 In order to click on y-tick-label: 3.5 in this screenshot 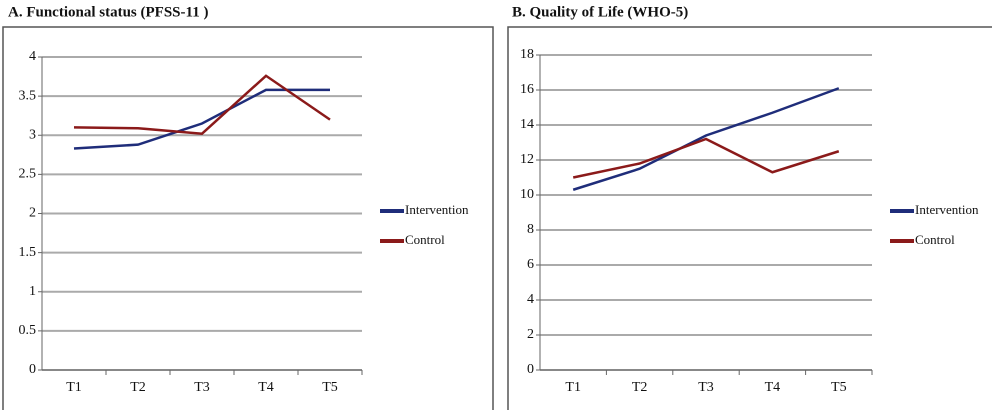, I will do `click(28, 95)`.